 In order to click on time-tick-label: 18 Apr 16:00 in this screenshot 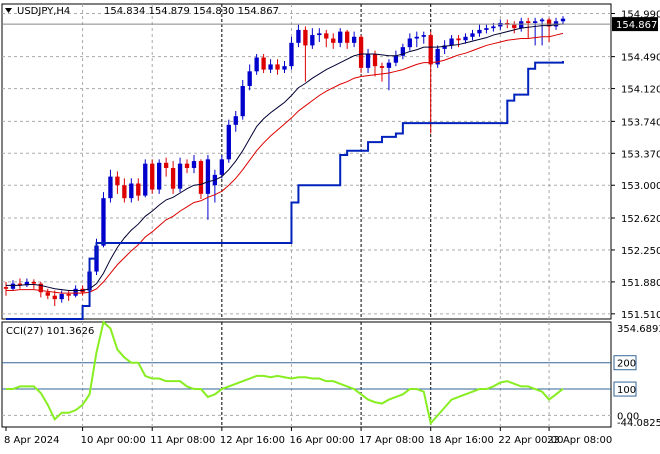, I will do `click(461, 440)`.